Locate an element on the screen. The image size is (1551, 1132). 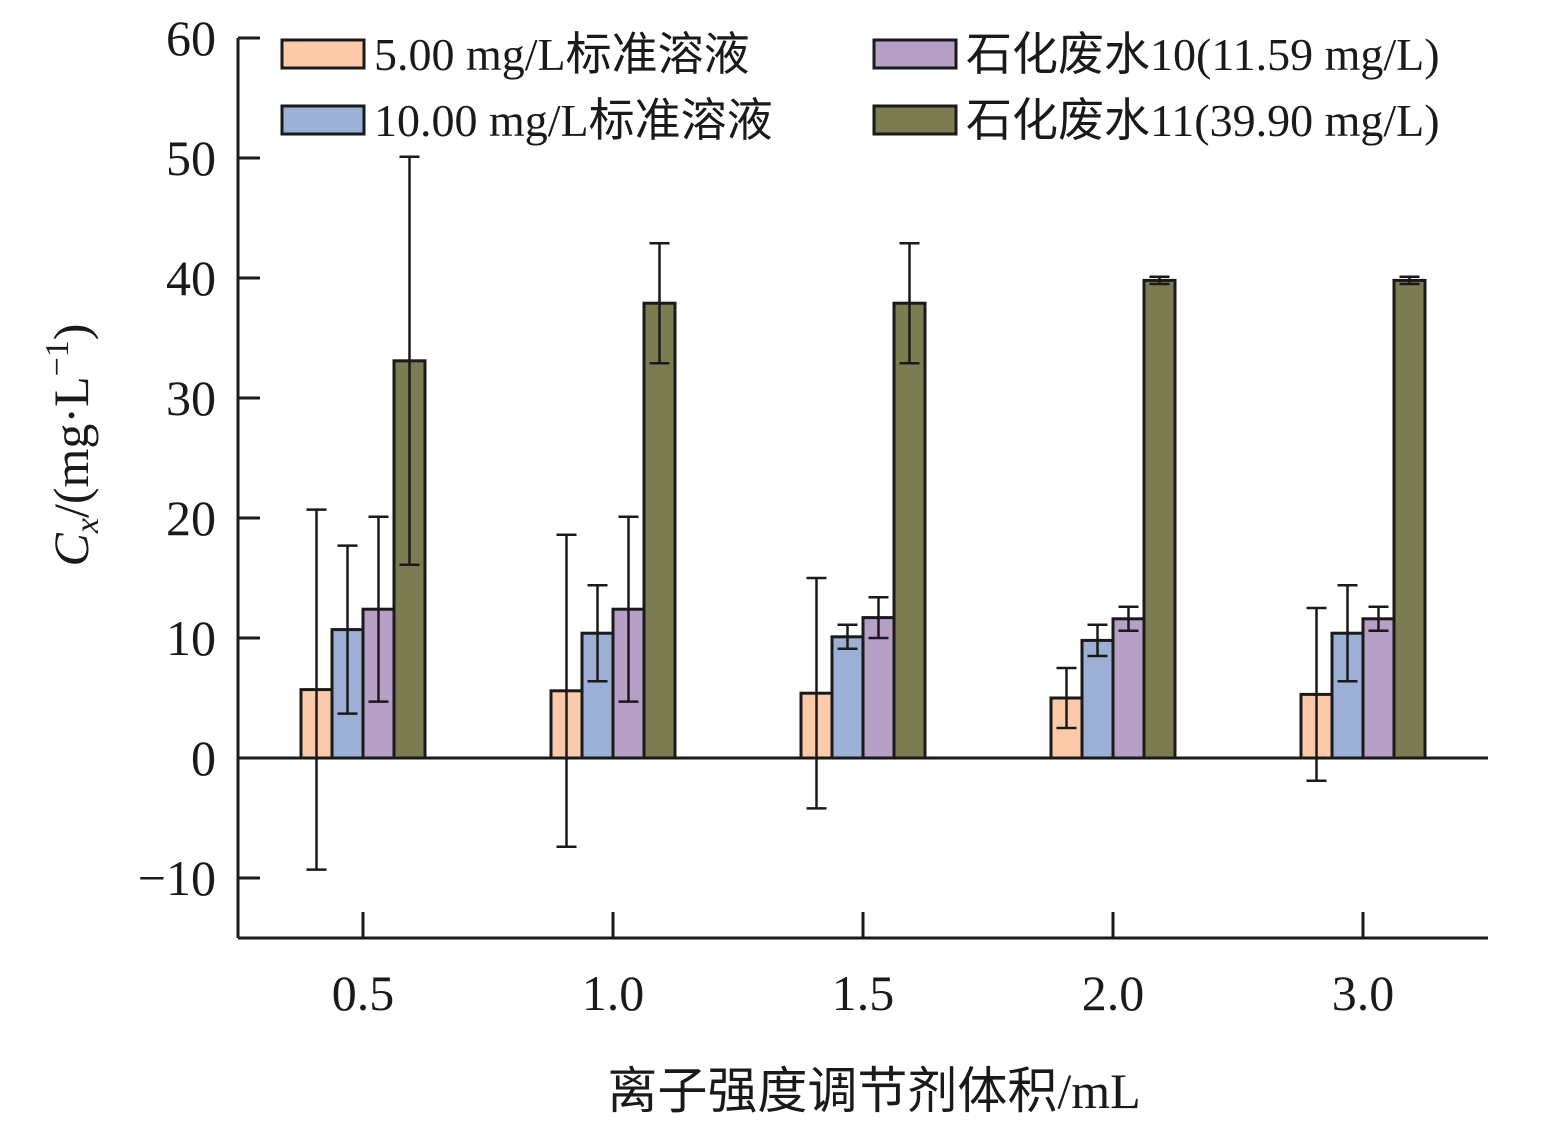
legend-label: 石化废水11(39.90 mg/L) is located at coordinates (1203, 120).